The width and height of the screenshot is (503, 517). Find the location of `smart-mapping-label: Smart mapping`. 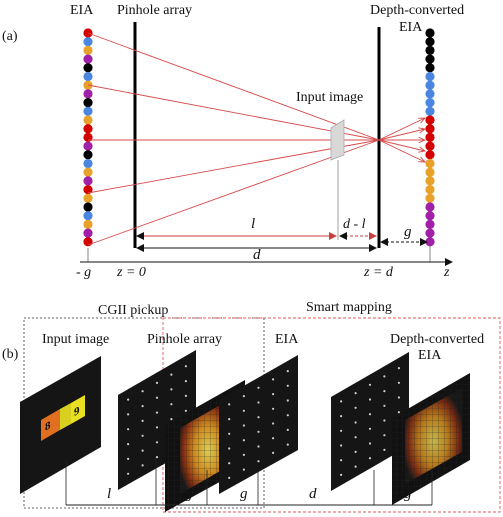

smart-mapping-label: Smart mapping is located at coordinates (349, 307).